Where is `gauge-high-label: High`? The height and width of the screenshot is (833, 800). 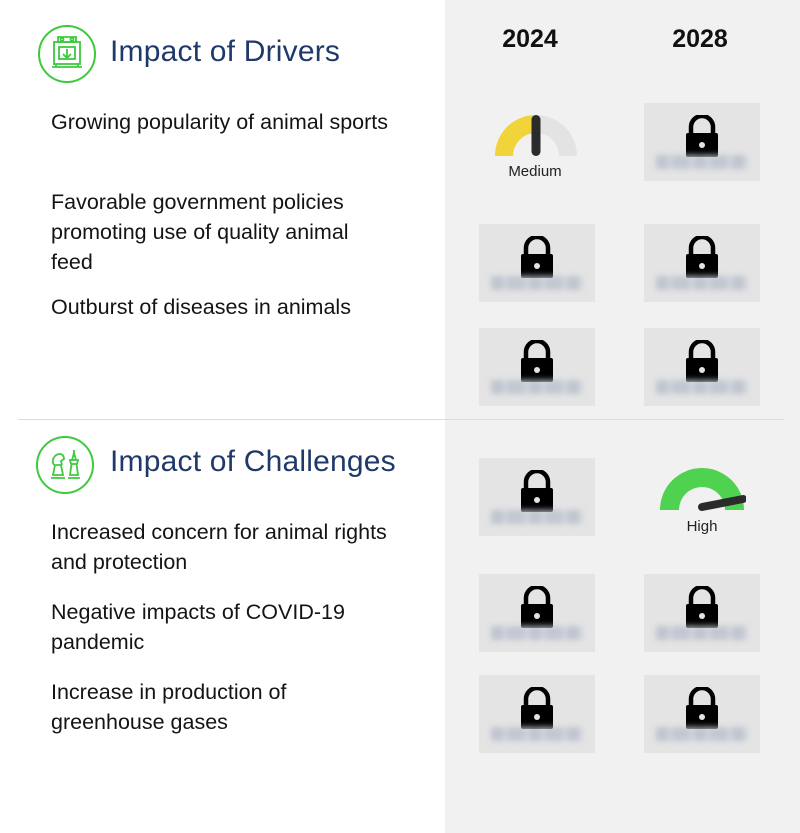
gauge-high-label: High is located at coordinates (702, 526).